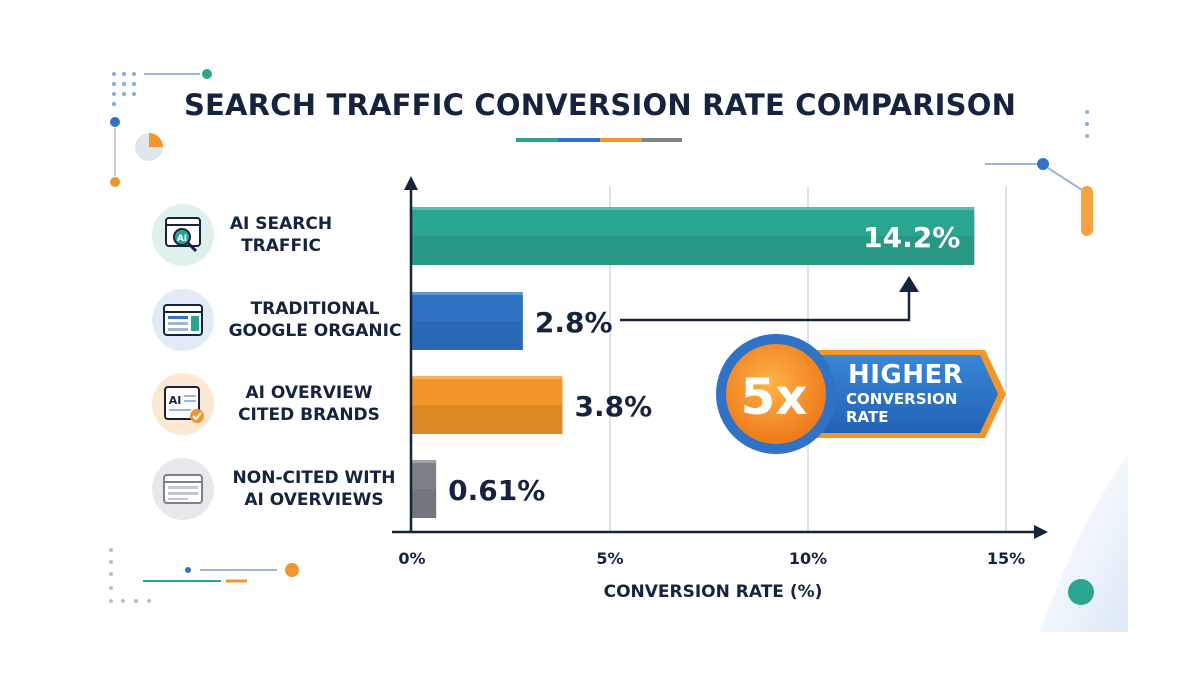 This screenshot has height=675, width=1200. I want to click on ai-document-check-icon: AI, so click(183, 404).